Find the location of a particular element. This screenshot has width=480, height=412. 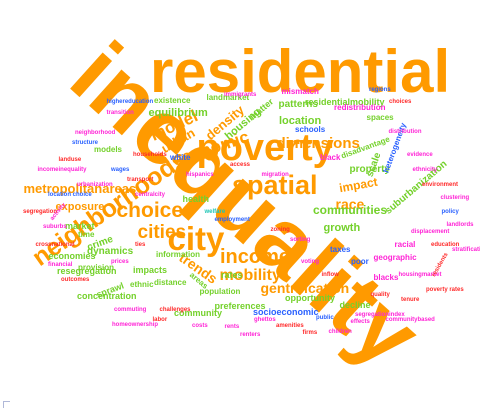

cloud-word: spatial is located at coordinates (275, 184).